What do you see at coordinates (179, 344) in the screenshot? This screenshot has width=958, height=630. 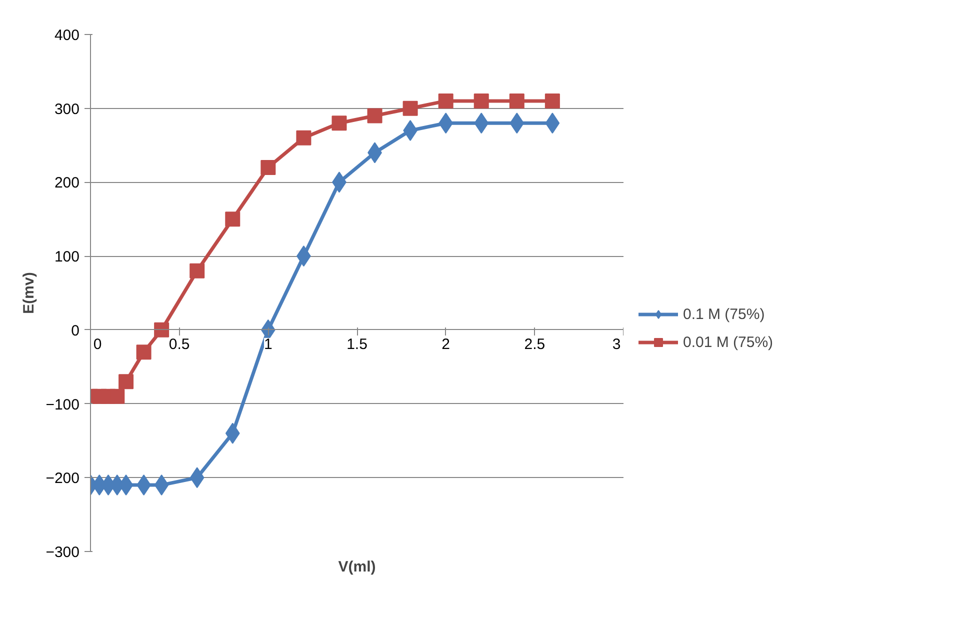 I see `x-tick-label: 0.5` at bounding box center [179, 344].